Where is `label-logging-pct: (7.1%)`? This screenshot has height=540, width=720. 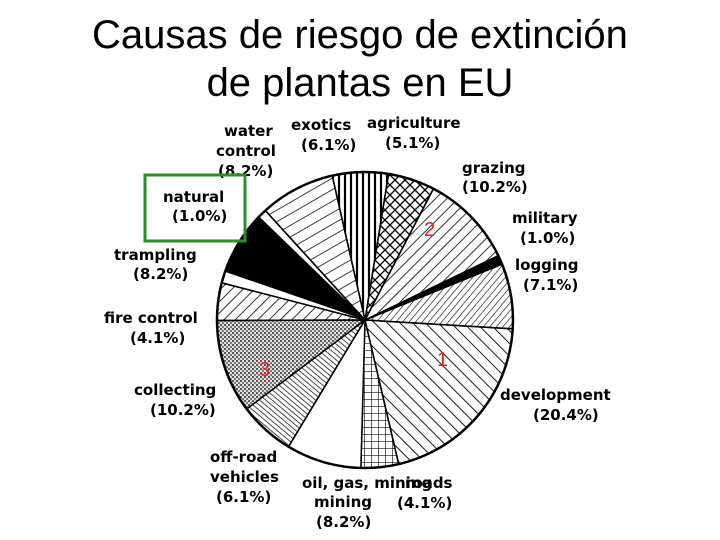 label-logging-pct: (7.1%) is located at coordinates (550, 285).